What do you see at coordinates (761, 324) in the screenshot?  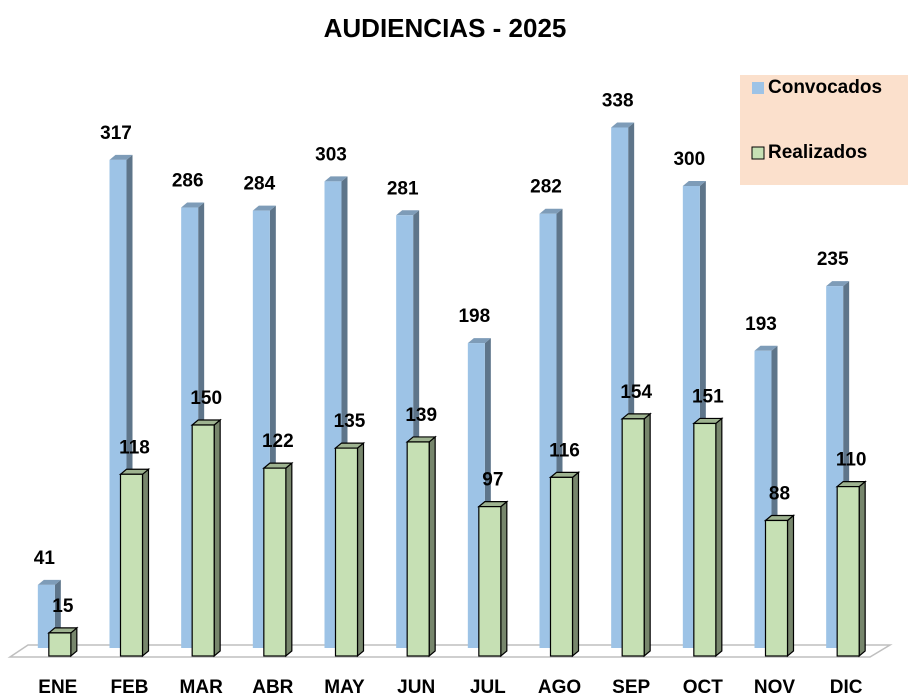 I see `value-label: 193` at bounding box center [761, 324].